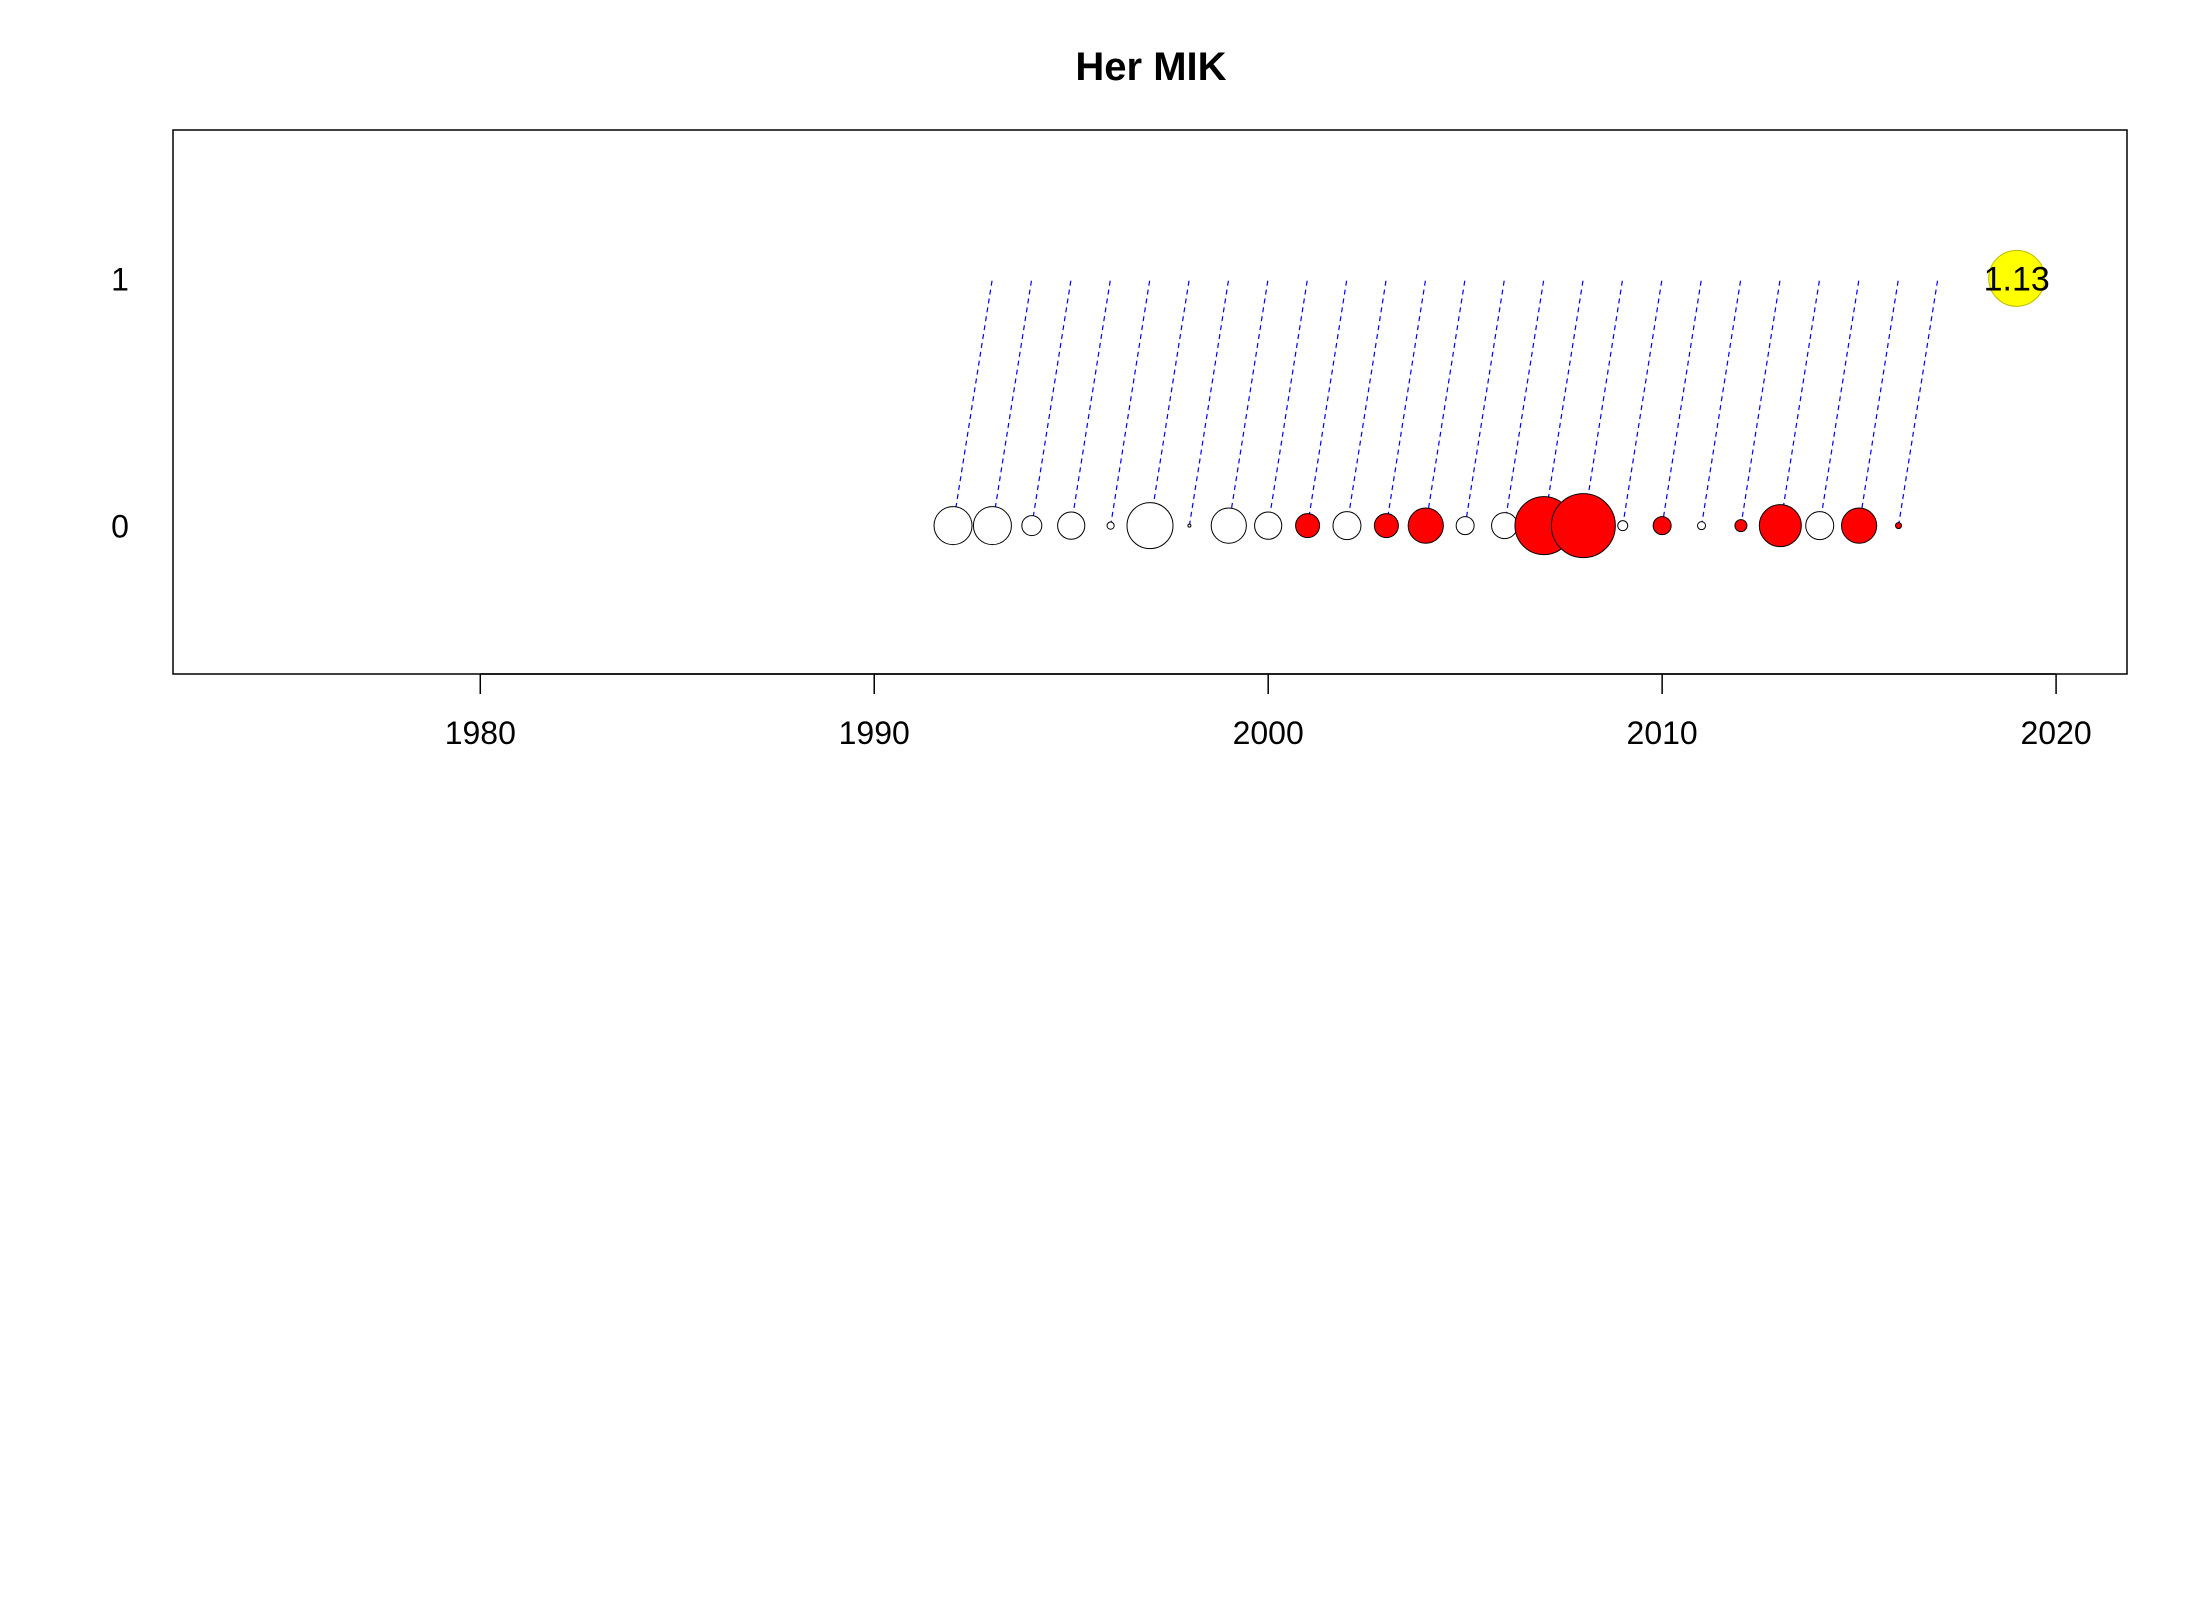 This screenshot has width=2200, height=1605. What do you see at coordinates (1150, 67) in the screenshot?
I see `chart-title: Her MIK` at bounding box center [1150, 67].